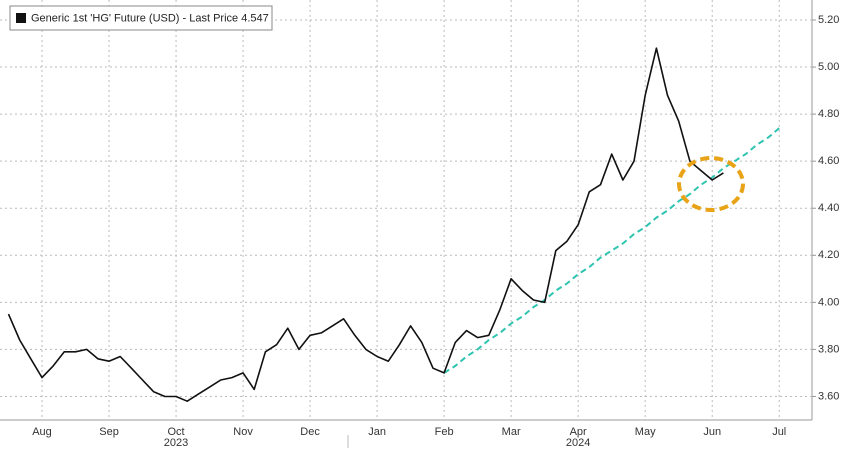 The image size is (848, 449). Describe the element at coordinates (828, 114) in the screenshot. I see `y-tick-label: 4.80` at that location.